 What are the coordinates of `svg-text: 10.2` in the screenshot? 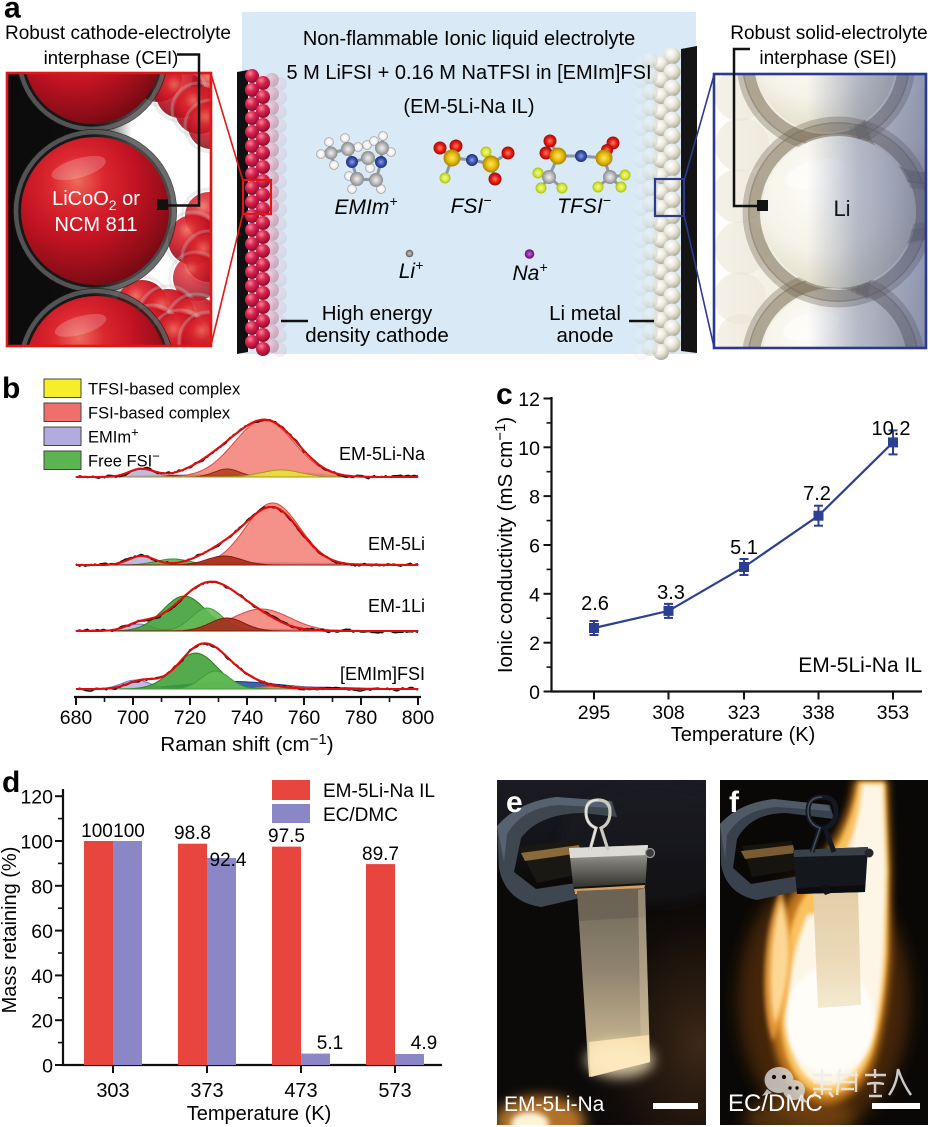 It's located at (891, 429).